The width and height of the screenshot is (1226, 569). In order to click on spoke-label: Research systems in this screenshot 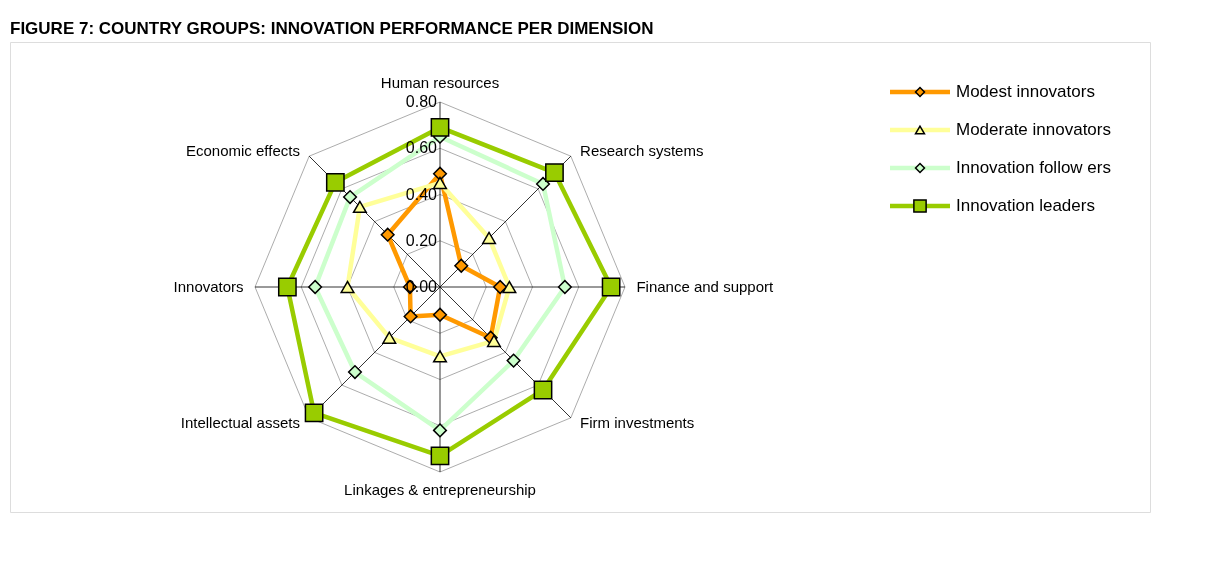, I will do `click(642, 150)`.